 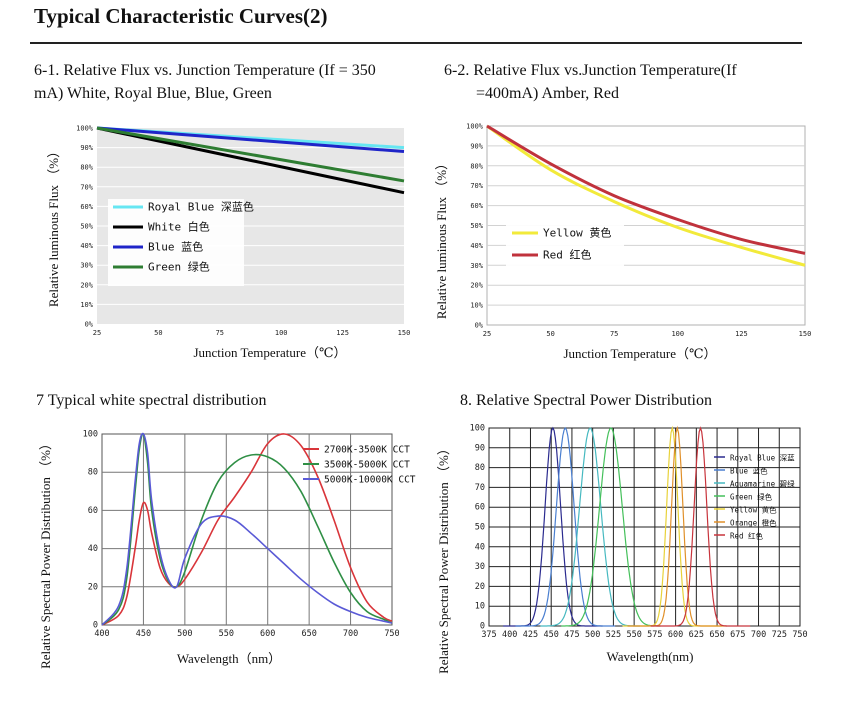 I want to click on chart-1-y-tick-label: 80%, so click(x=86, y=168).